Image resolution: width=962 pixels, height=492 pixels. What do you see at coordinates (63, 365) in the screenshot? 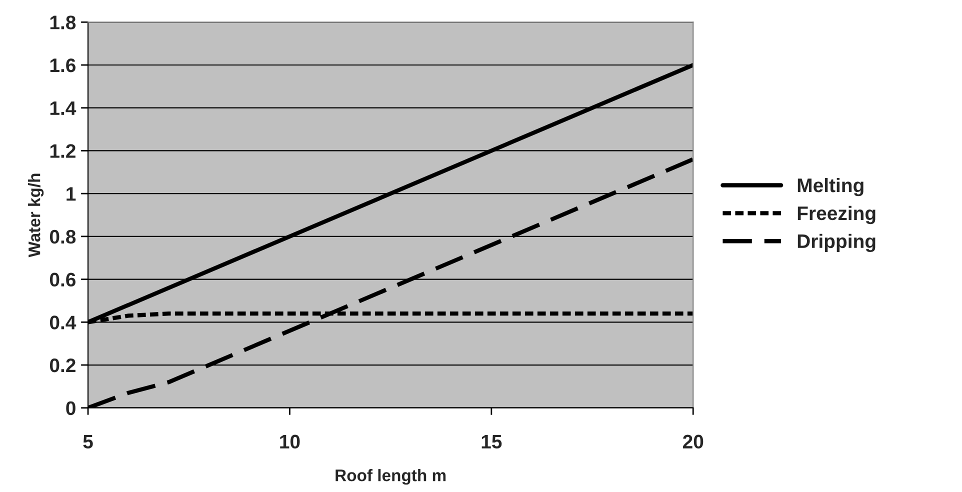
I see `y-tick-label: 0.2` at bounding box center [63, 365].